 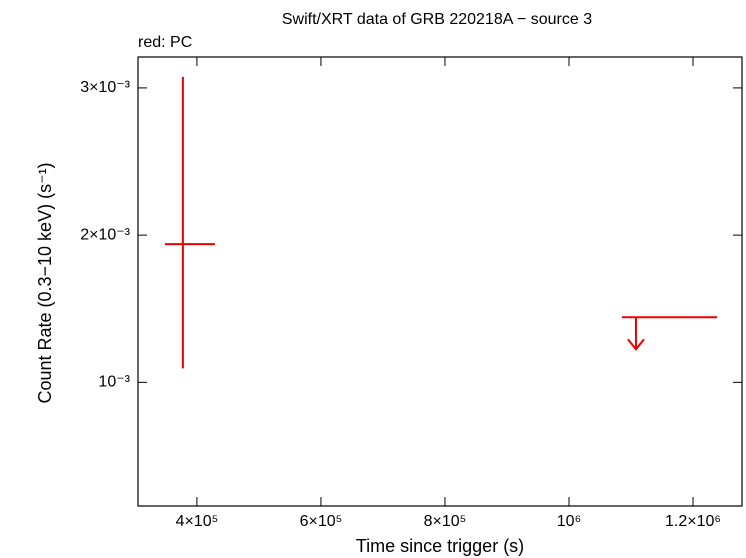 I want to click on upper-limit-arrow, so click(x=636, y=334).